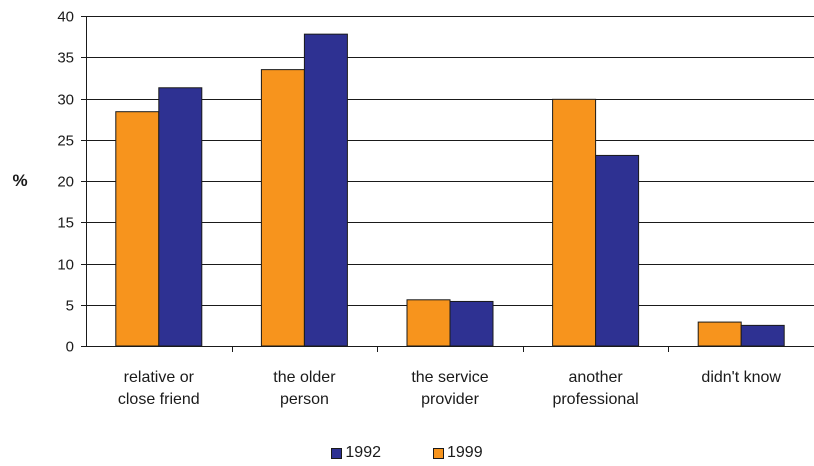 The width and height of the screenshot is (814, 466). Describe the element at coordinates (449, 377) in the screenshot. I see `x-category-label: the service` at that location.